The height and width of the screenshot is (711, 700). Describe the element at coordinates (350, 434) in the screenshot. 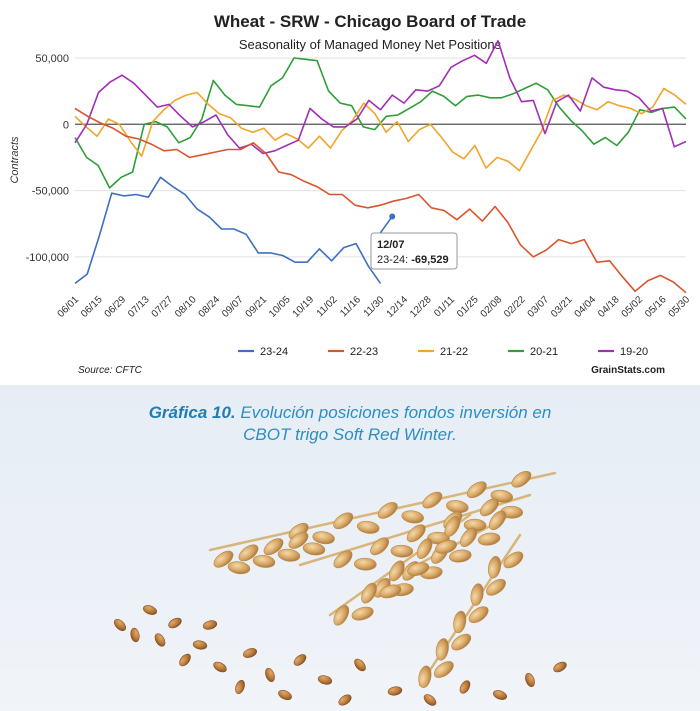

I see `caption-line-2: CBOT trigo Soft Red Winter.` at that location.